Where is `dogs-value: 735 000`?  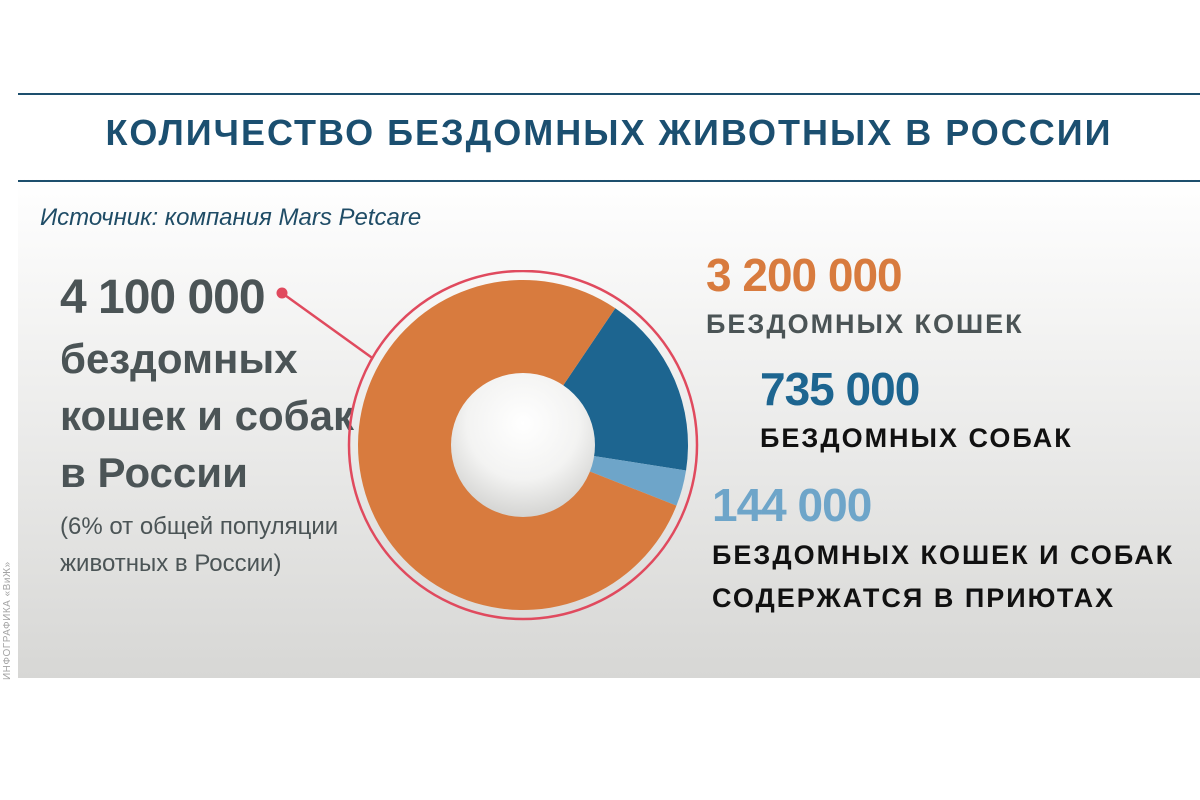
dogs-value: 735 000 is located at coordinates (840, 389).